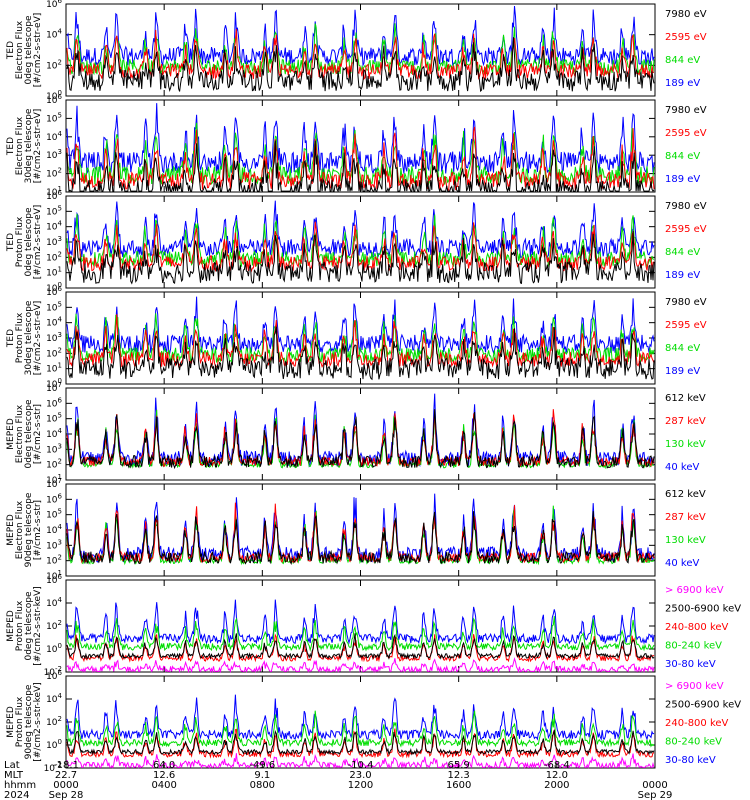 The height and width of the screenshot is (800, 750). What do you see at coordinates (655, 795) in the screenshot?
I see `x-tick-label: Sep 29` at bounding box center [655, 795].